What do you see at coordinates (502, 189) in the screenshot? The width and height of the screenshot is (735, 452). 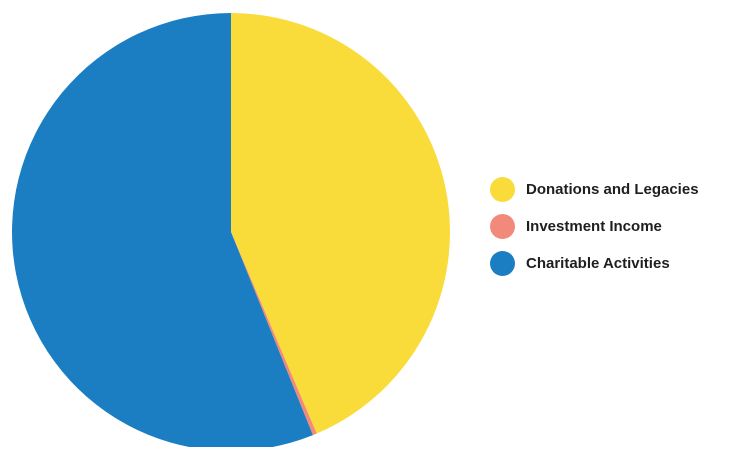 I see `legend-swatch-donations` at bounding box center [502, 189].